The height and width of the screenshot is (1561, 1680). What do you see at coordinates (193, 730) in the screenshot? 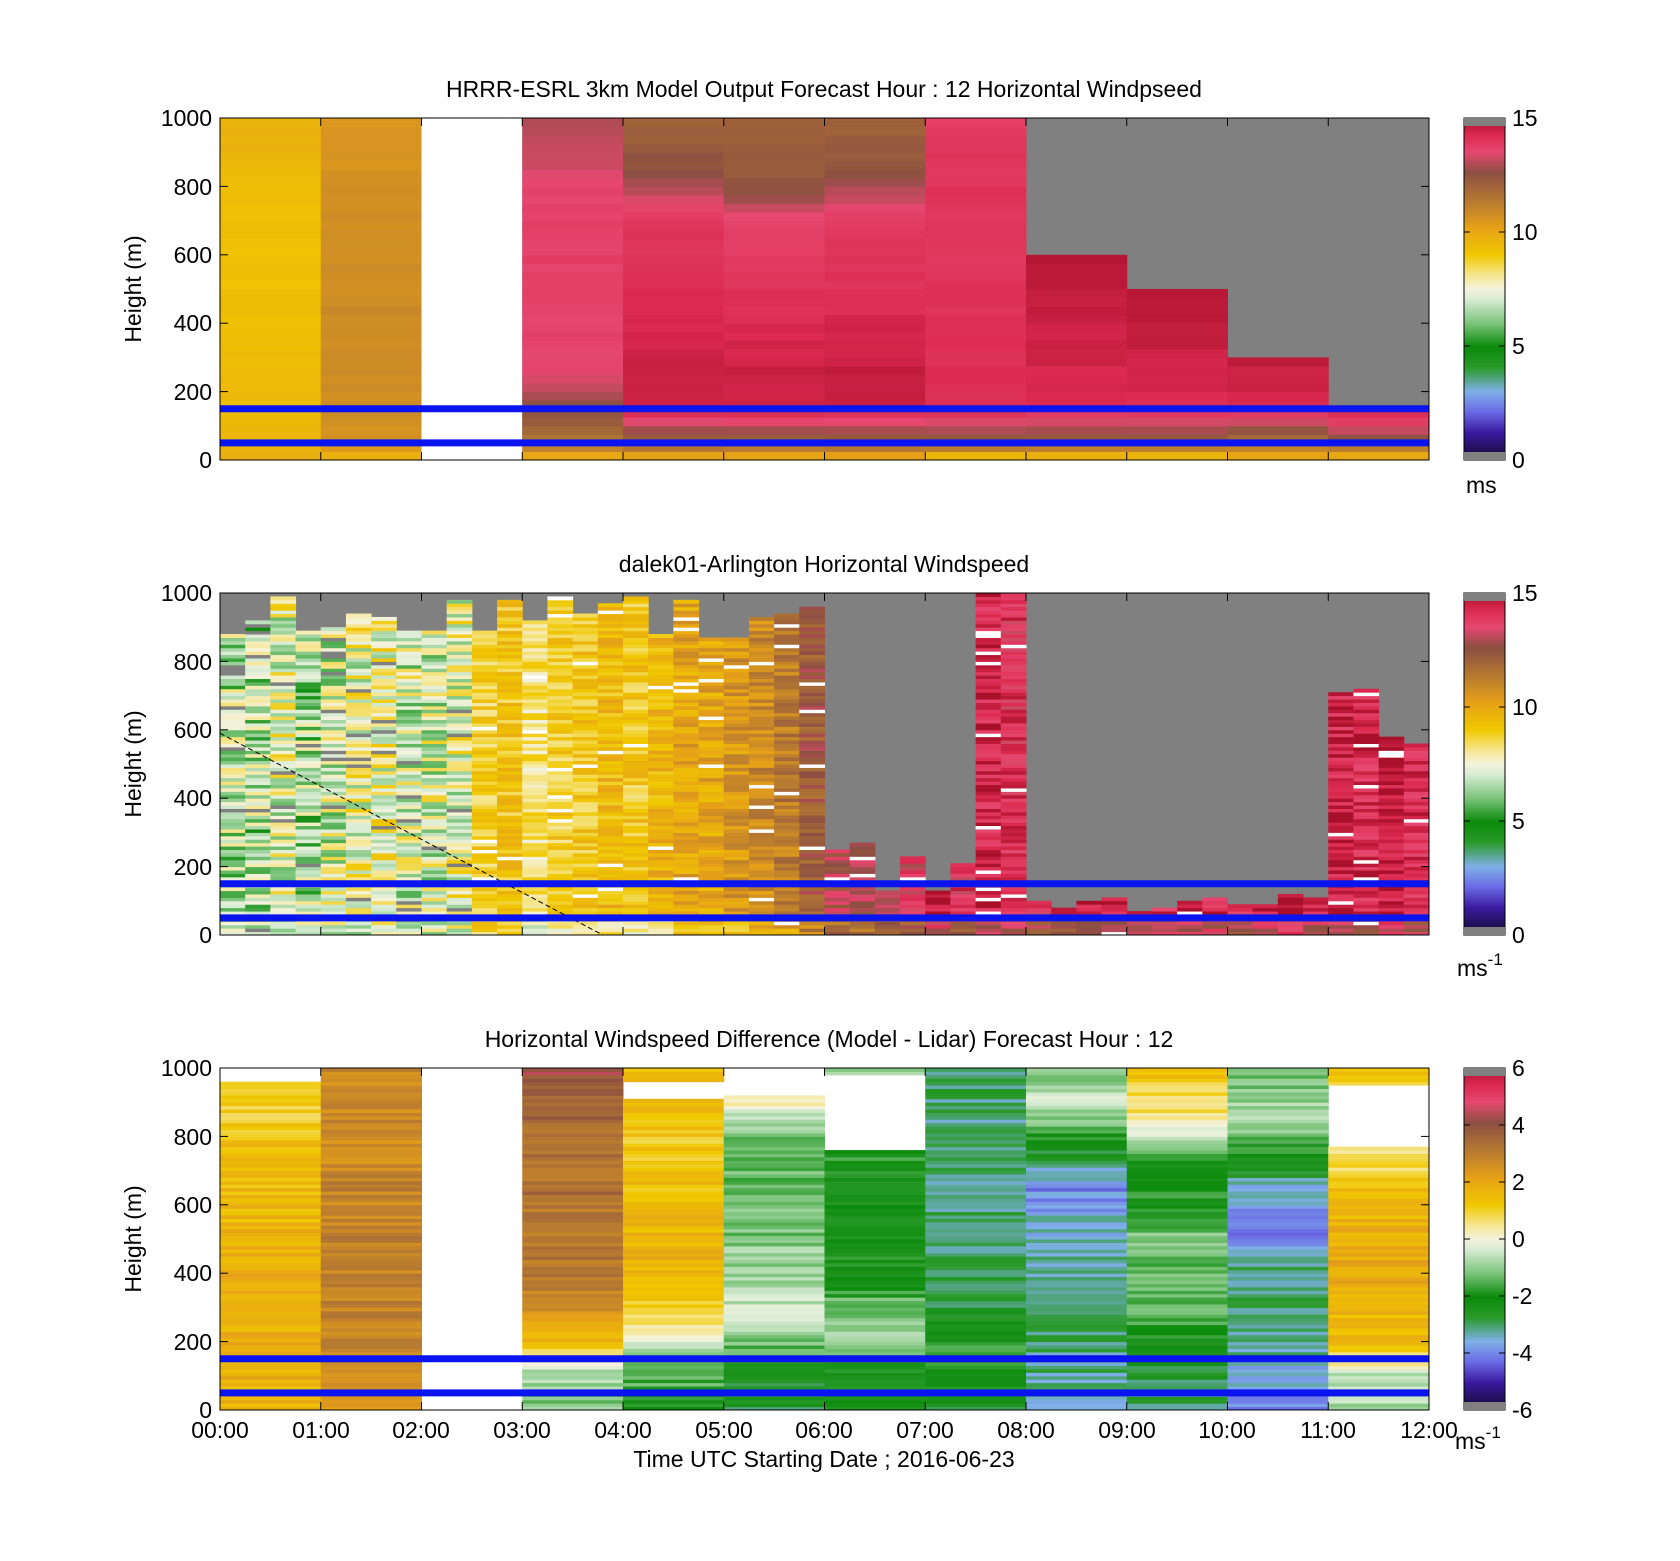
I see `y-tick-label: 600` at bounding box center [193, 730].